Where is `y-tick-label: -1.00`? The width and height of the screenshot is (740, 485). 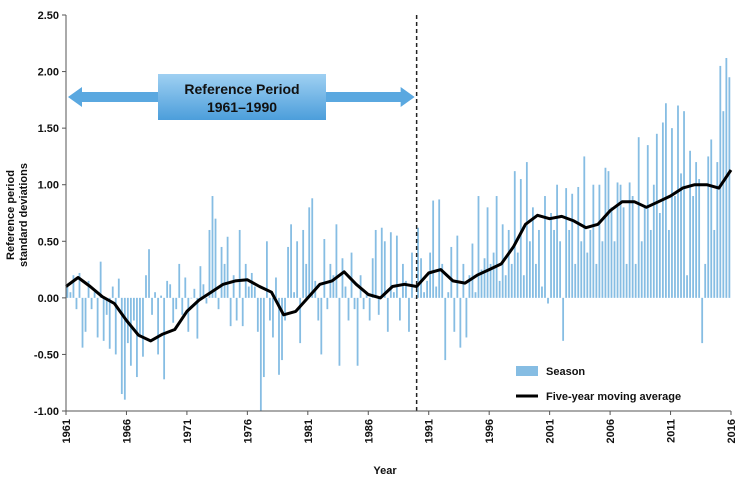 y-tick-label: -1.00 is located at coordinates (46, 412).